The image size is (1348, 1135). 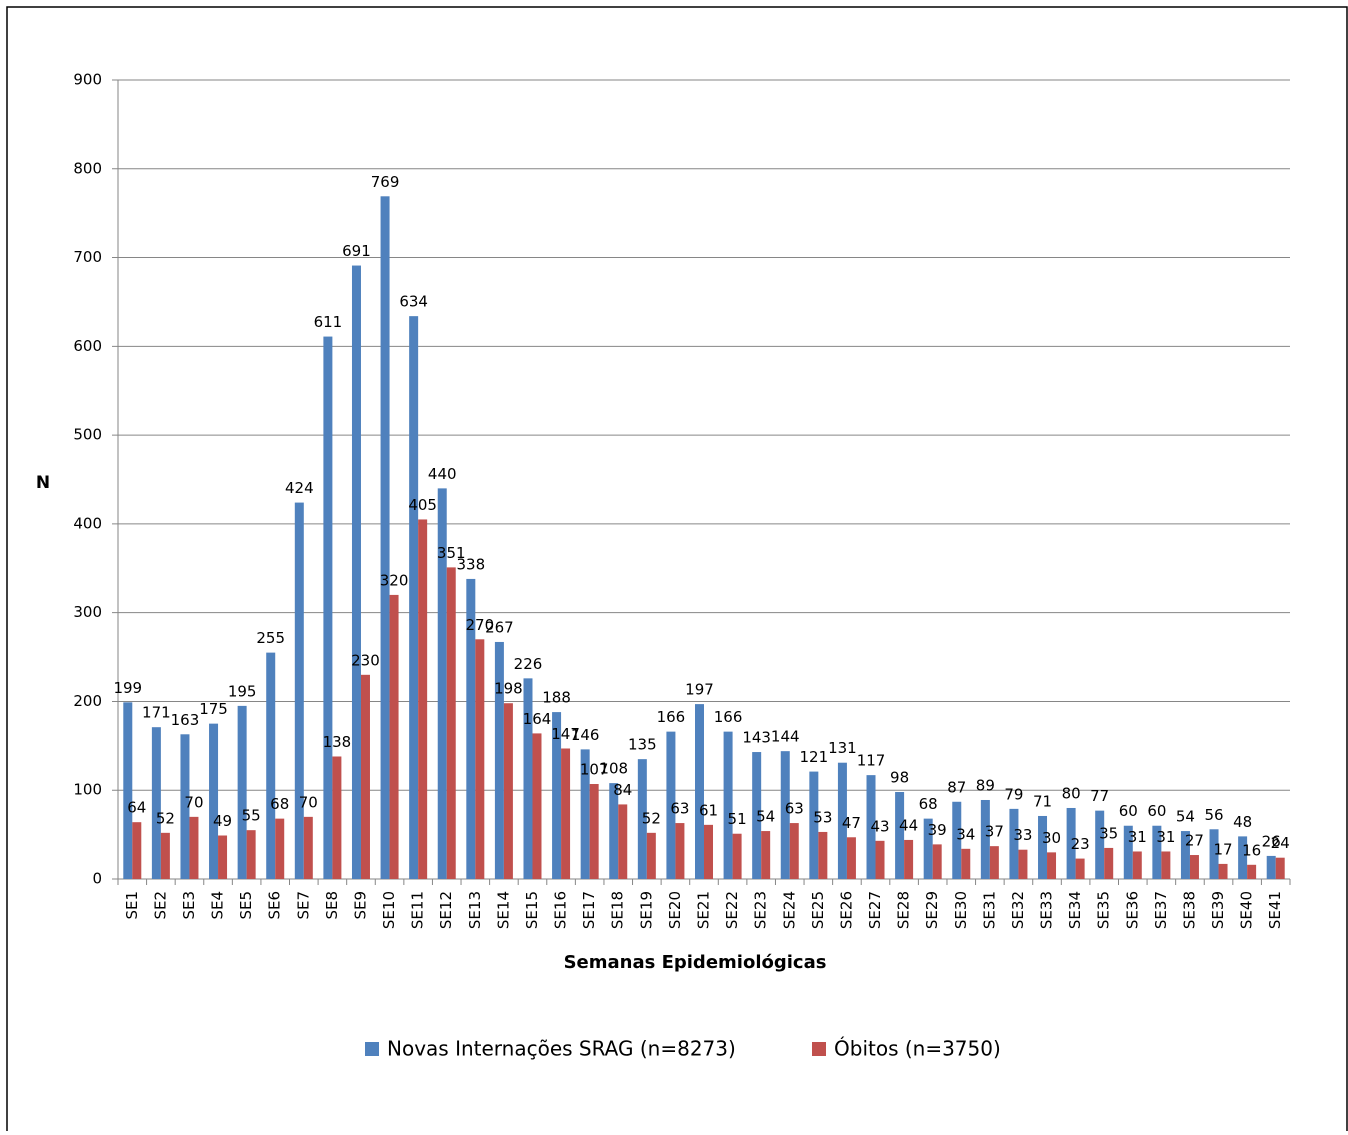 I want to click on value-label: 199, so click(x=127, y=688).